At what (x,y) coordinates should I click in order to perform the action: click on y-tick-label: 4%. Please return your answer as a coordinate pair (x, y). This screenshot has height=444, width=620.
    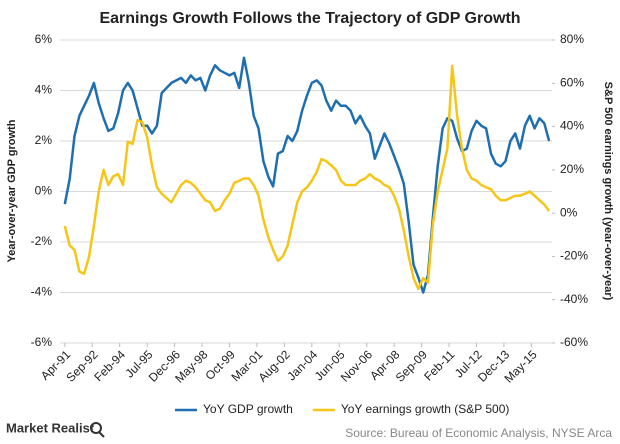
    Looking at the image, I should click on (44, 90).